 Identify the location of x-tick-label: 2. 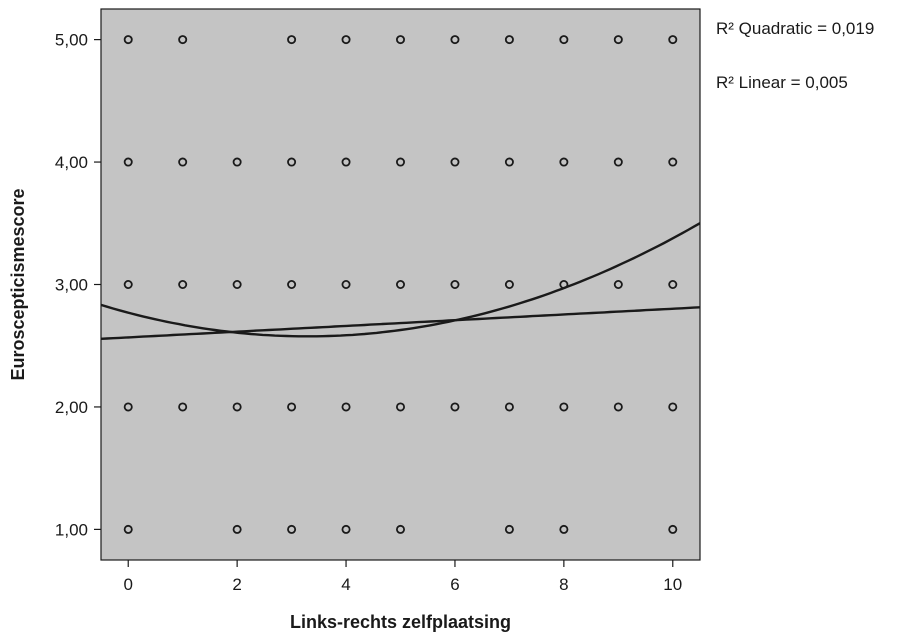
(236, 584).